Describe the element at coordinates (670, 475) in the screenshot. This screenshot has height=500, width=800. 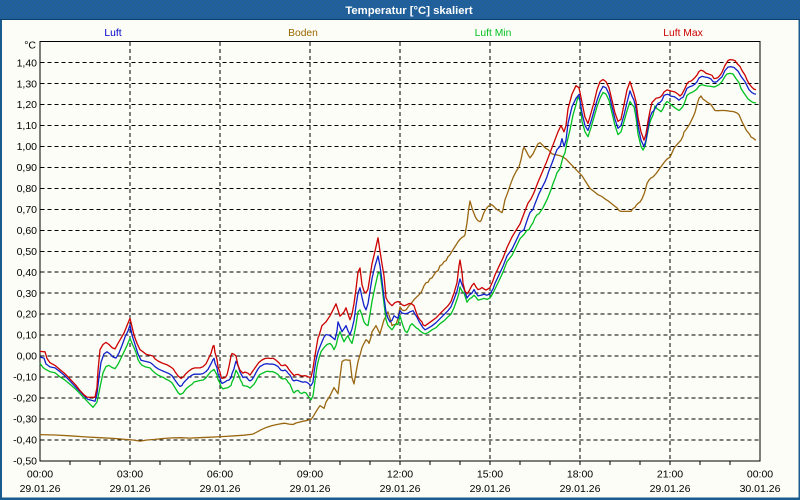
I see `svg-text: 21:00` at that location.